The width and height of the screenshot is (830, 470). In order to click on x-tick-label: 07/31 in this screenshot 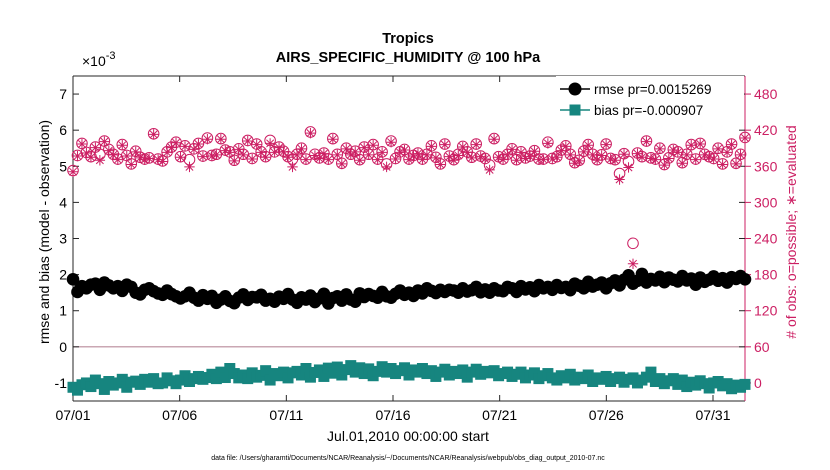, I will do `click(712, 415)`.